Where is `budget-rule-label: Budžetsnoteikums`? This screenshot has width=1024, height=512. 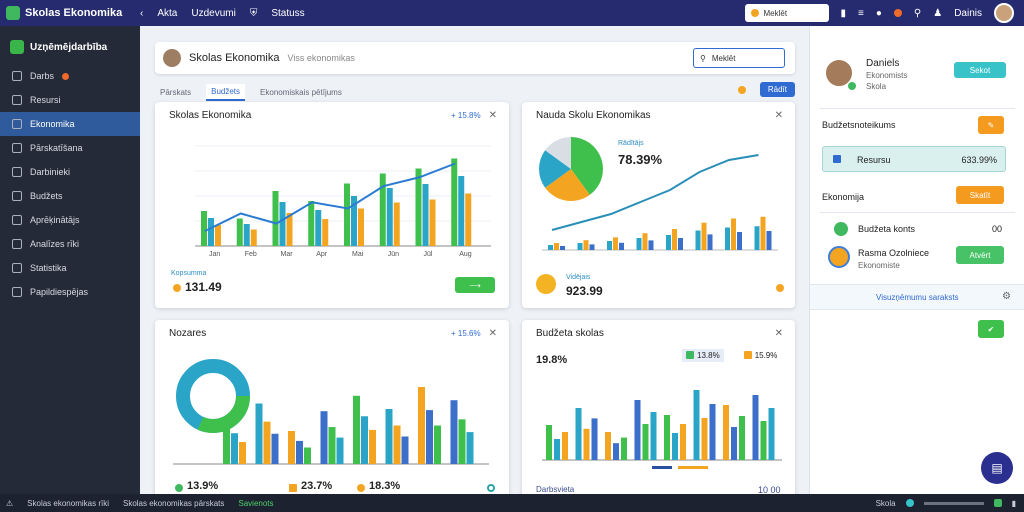 budget-rule-label: Budžetsnoteikums is located at coordinates (859, 125).